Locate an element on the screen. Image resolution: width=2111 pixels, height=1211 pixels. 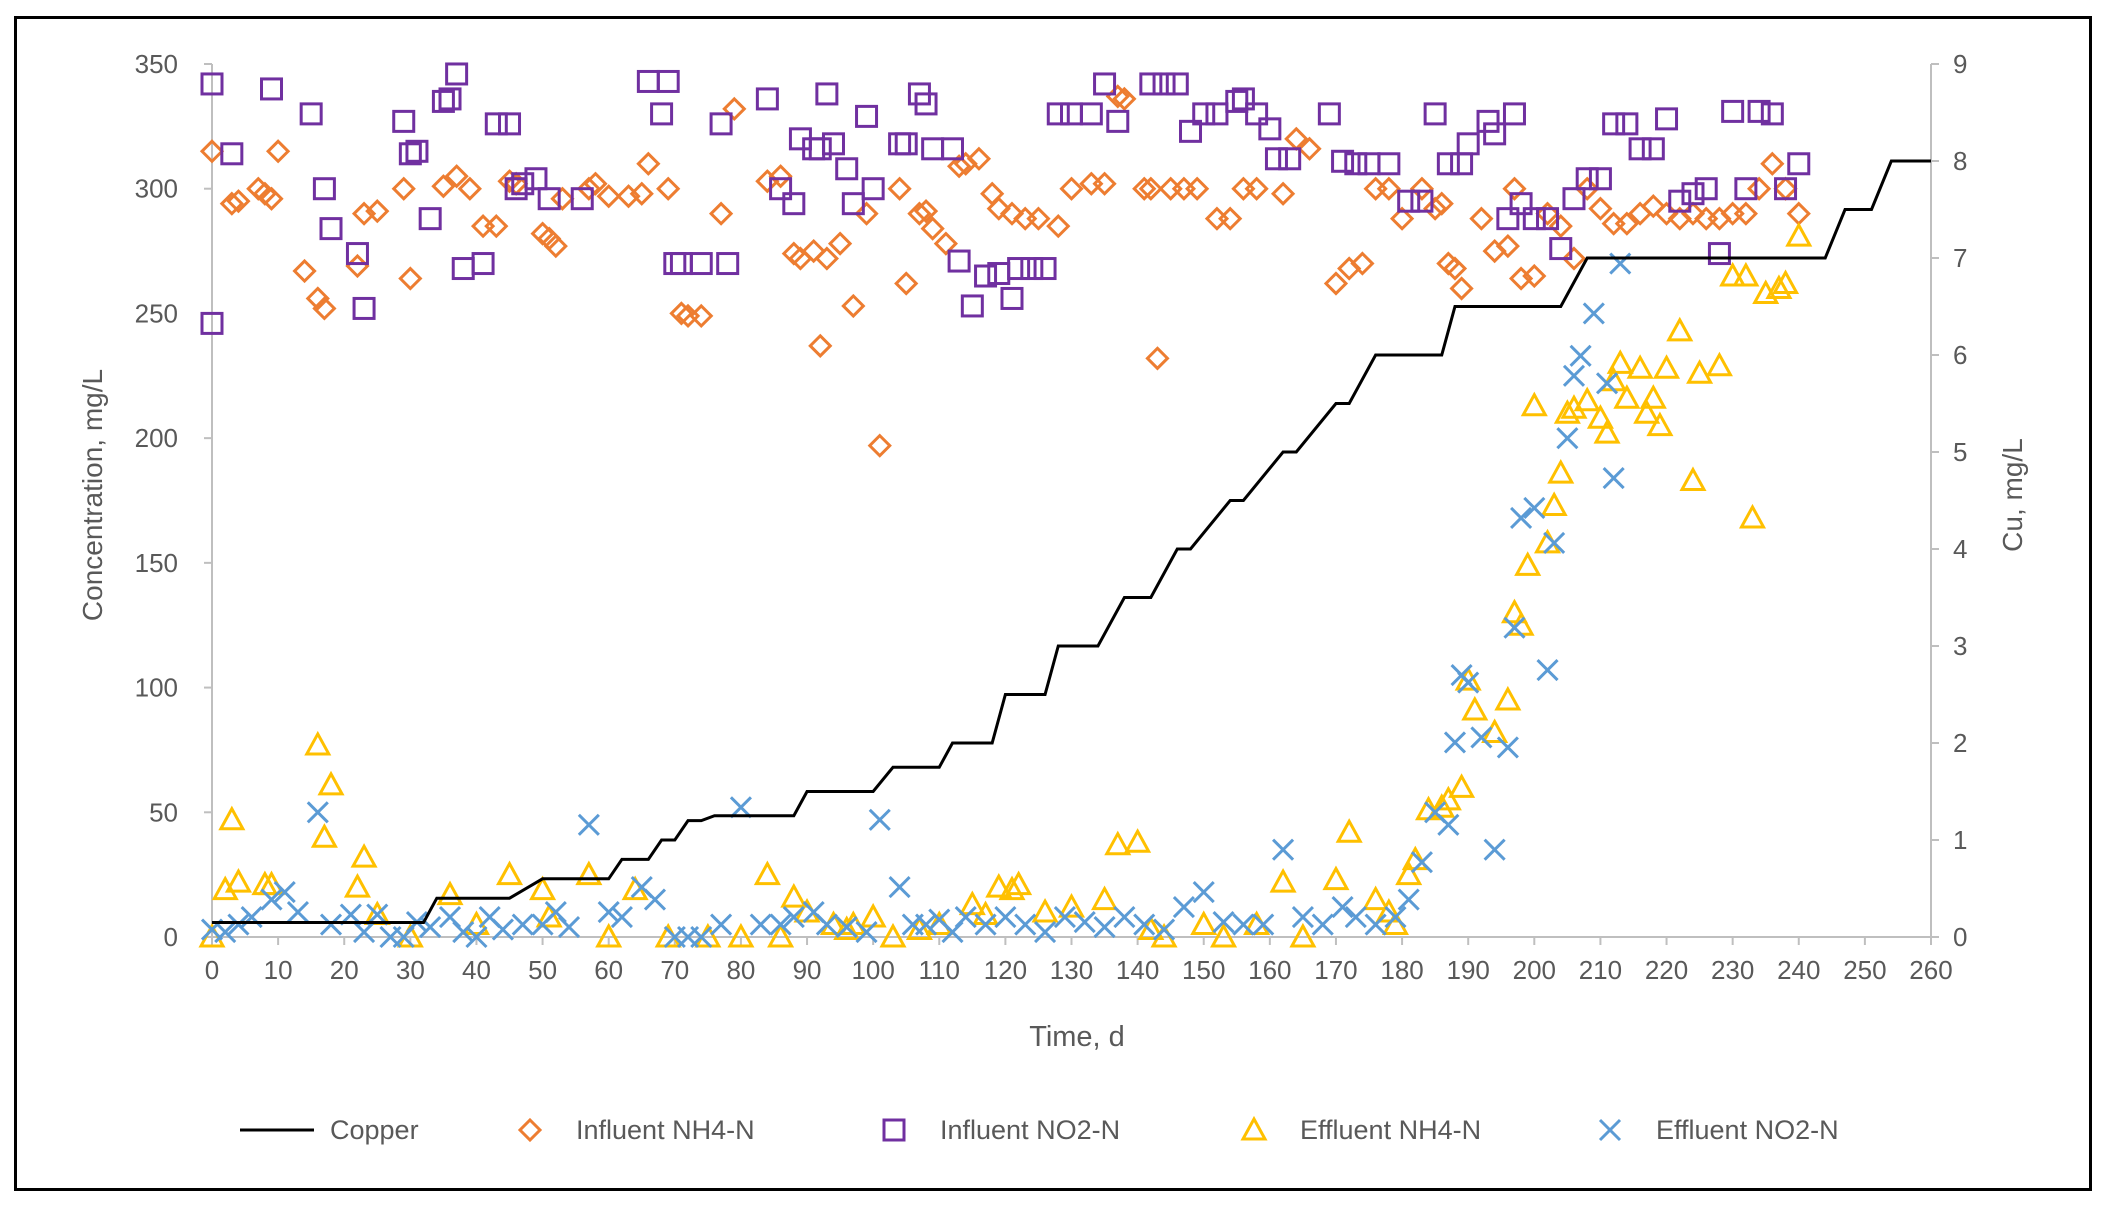
legend-label: Effluent NH4-N is located at coordinates (1390, 1130).